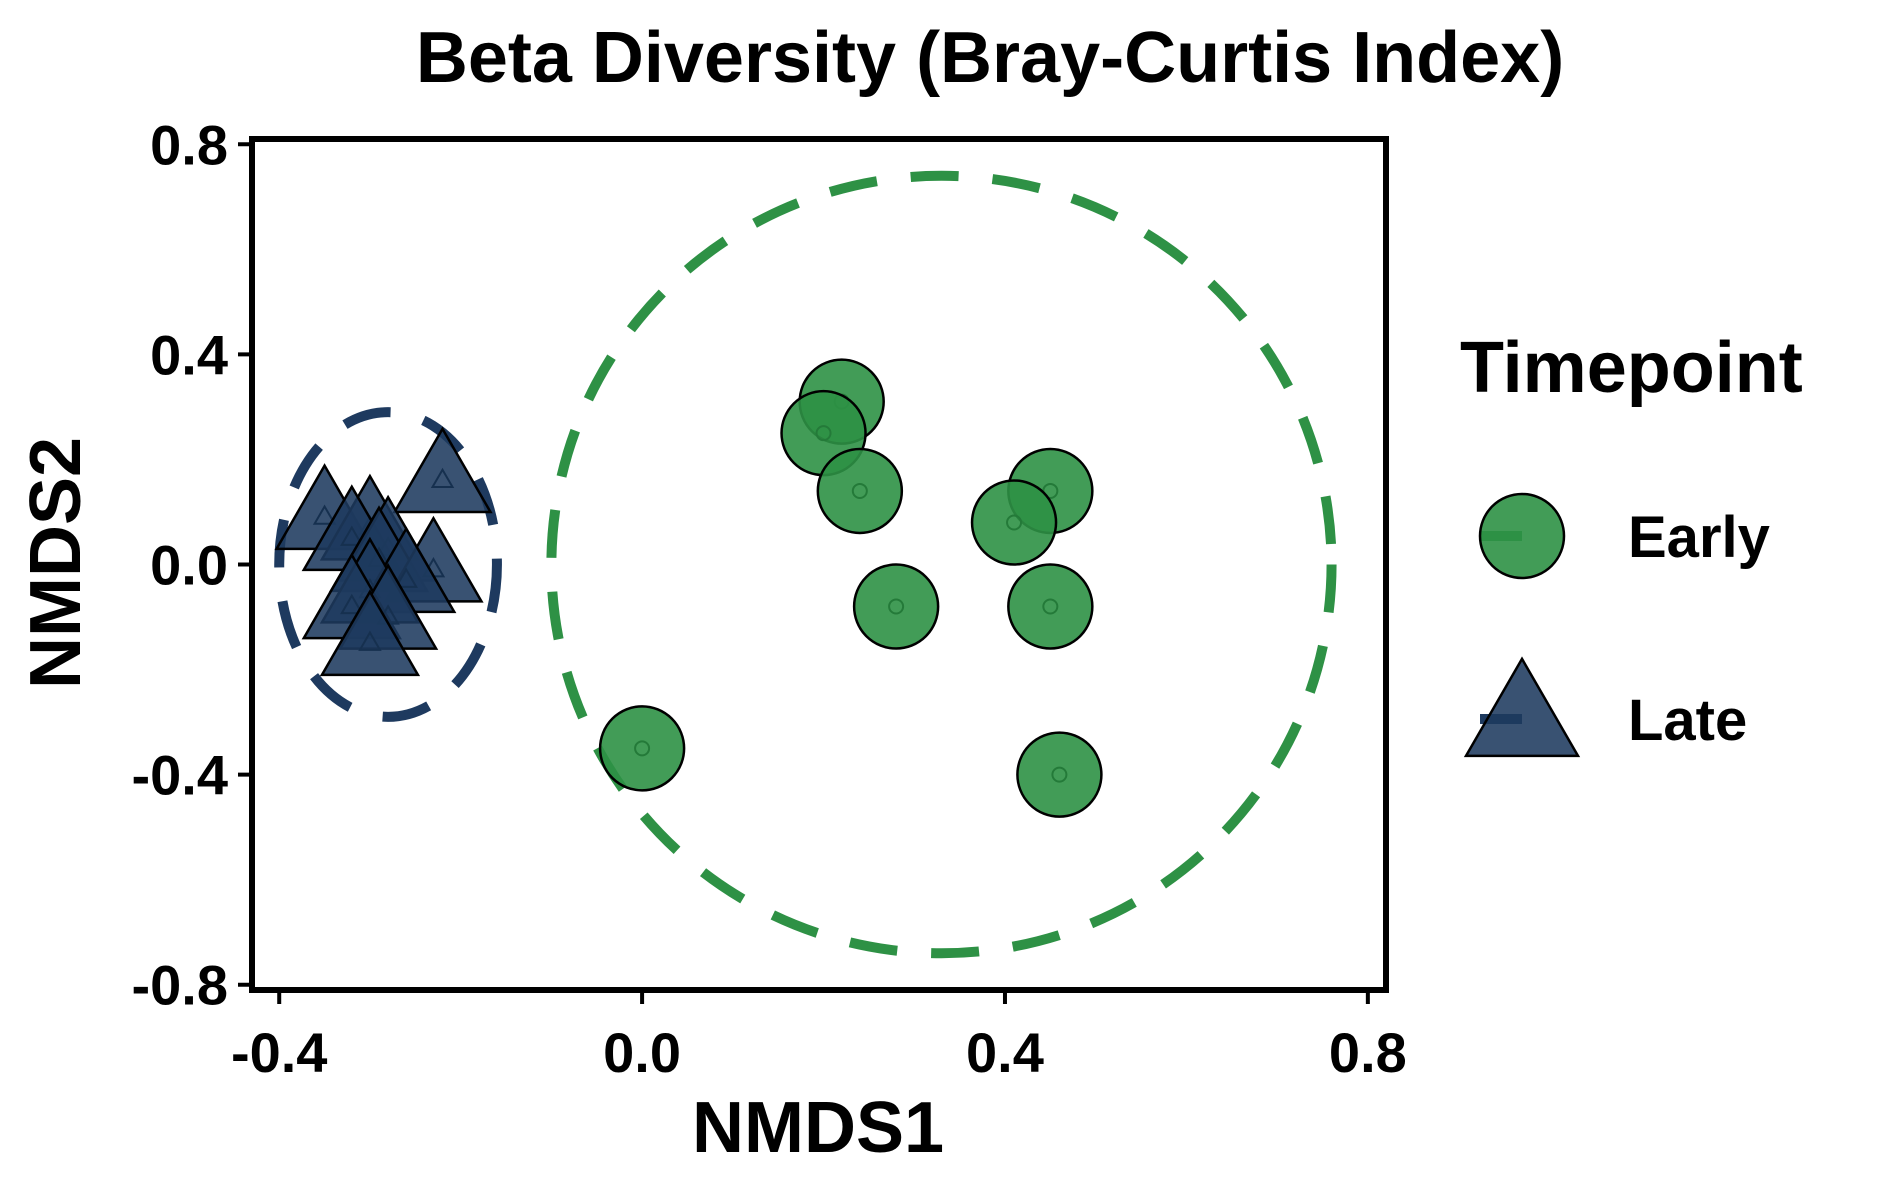 This screenshot has width=1889, height=1181. Describe the element at coordinates (56, 563) in the screenshot. I see `y-axis-label: NMDS2` at that location.